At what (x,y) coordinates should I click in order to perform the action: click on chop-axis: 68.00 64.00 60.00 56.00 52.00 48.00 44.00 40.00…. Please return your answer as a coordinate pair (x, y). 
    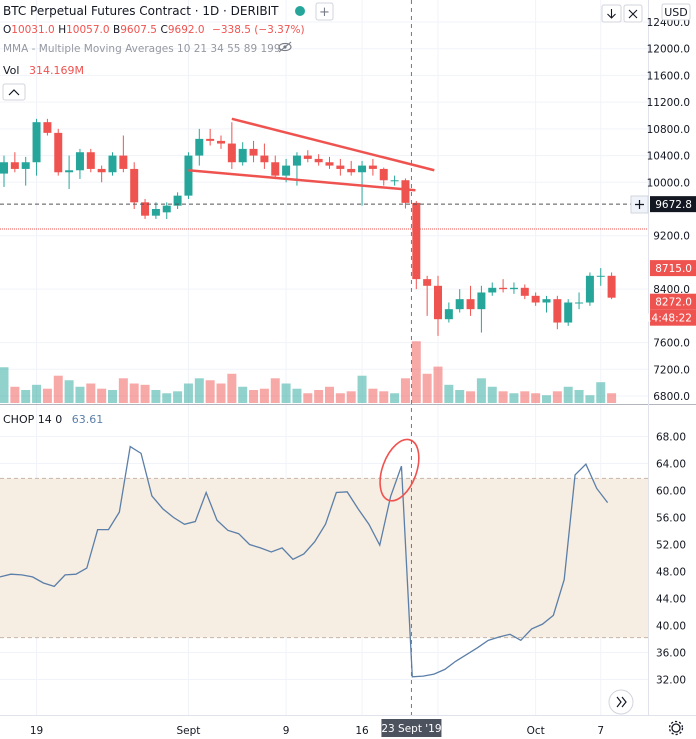
    Looking at the image, I should click on (671, 559).